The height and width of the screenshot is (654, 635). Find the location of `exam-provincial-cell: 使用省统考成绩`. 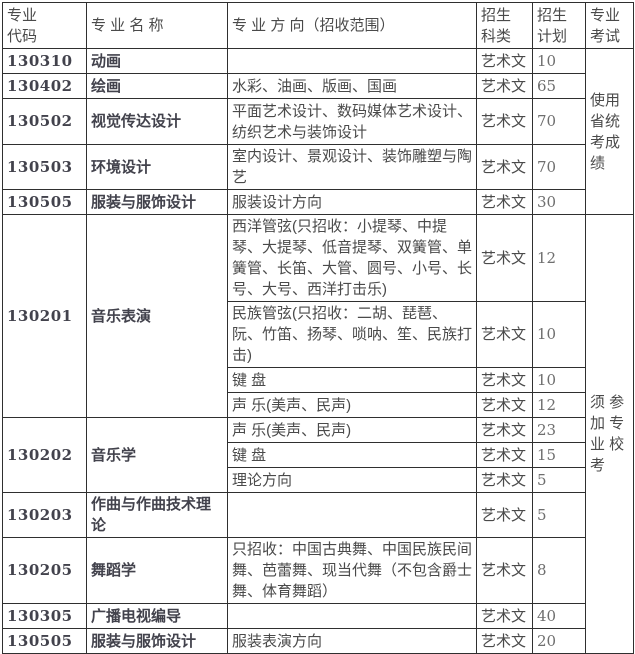

exam-provincial-cell: 使用省统考成绩 is located at coordinates (609, 131).